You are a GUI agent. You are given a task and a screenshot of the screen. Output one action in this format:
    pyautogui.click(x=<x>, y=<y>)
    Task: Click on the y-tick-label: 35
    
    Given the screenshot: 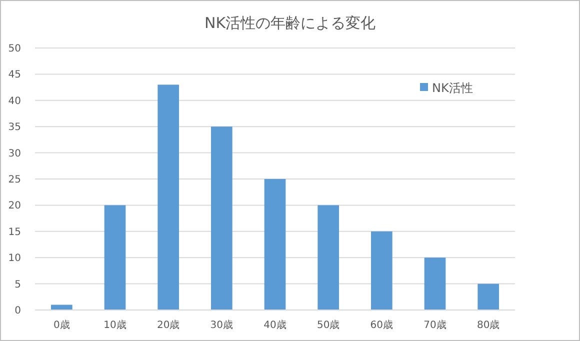 What is the action you would take?
    pyautogui.click(x=14, y=128)
    